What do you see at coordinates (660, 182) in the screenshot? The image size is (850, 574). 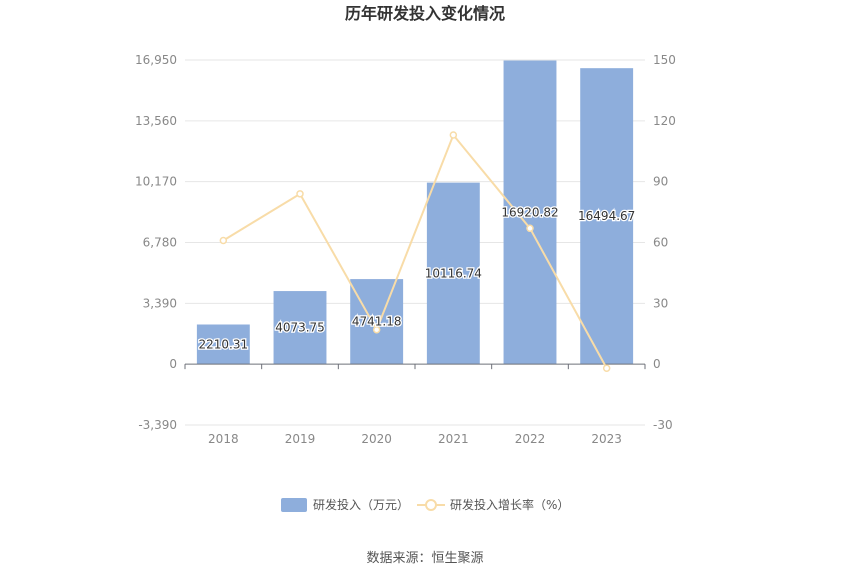 I see `right-tick-label: 90` at bounding box center [660, 182].